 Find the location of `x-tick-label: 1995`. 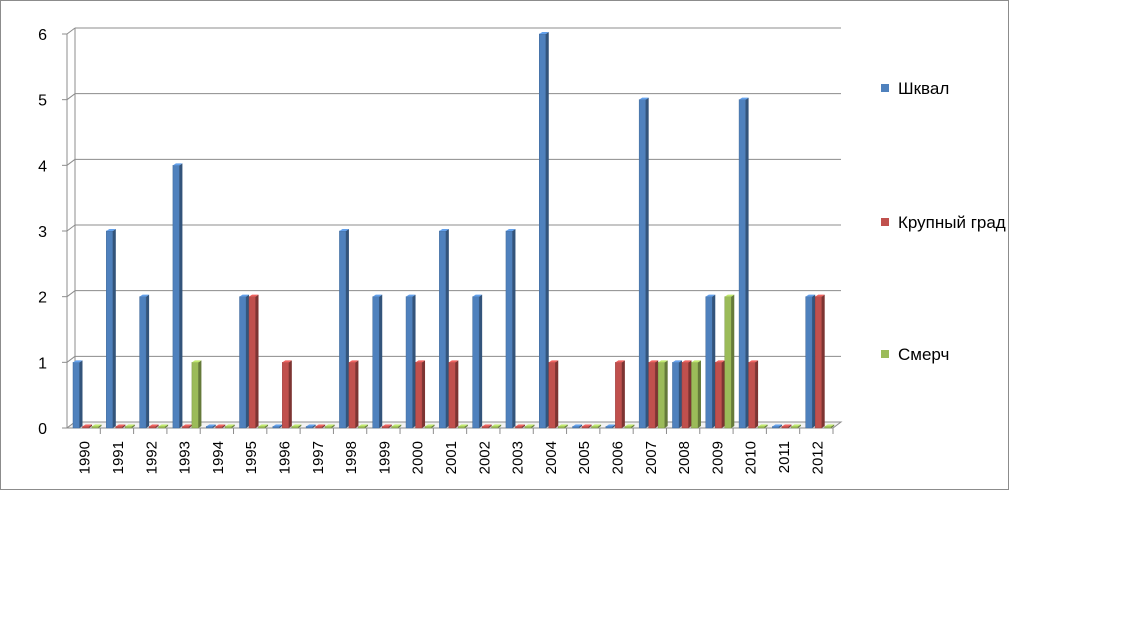

x-tick-label: 1995 is located at coordinates (251, 457).